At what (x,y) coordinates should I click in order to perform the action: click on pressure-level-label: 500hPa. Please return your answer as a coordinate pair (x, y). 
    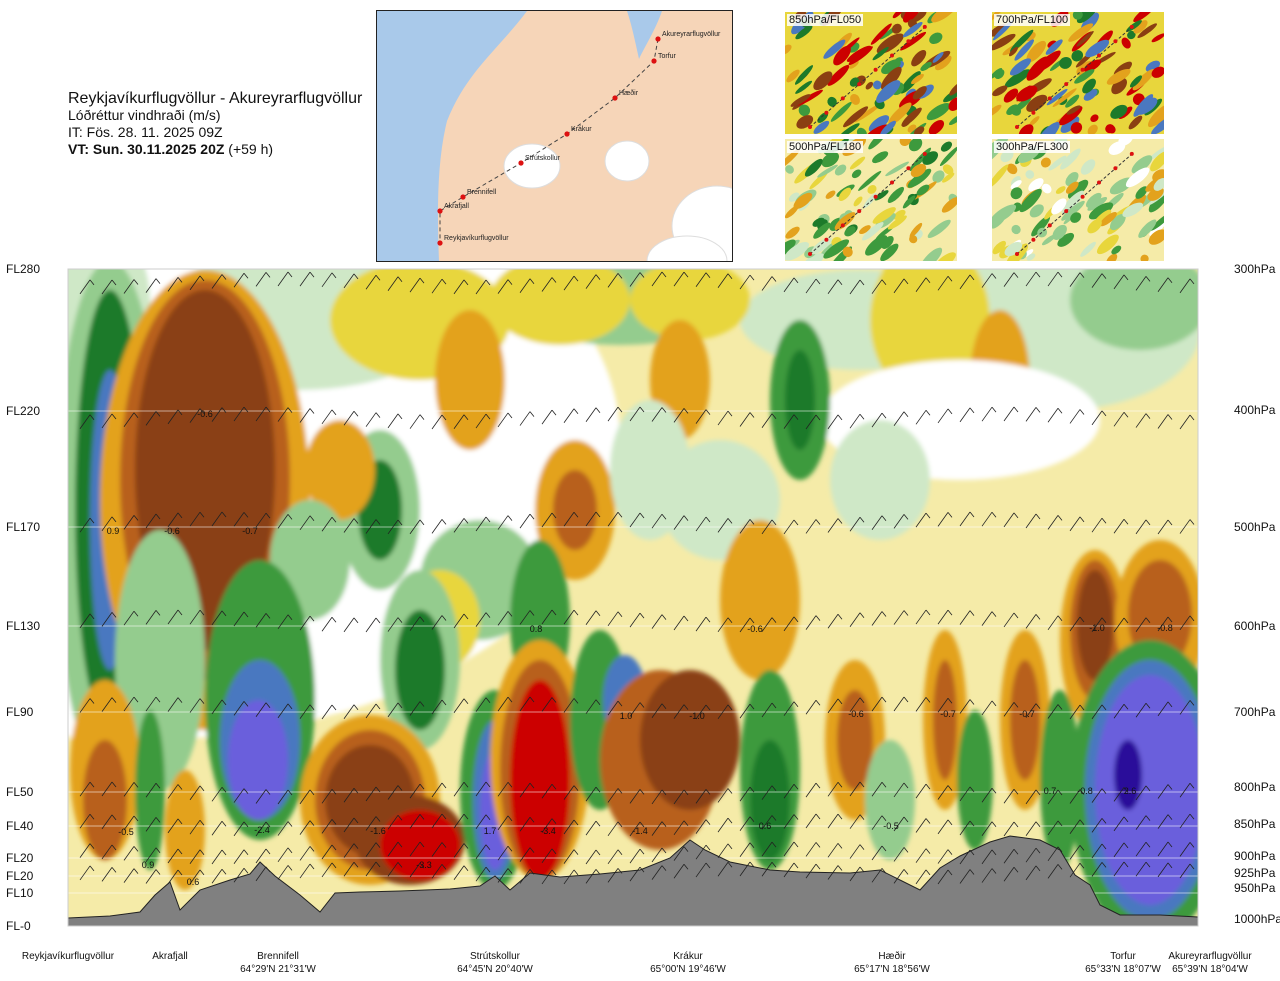
    Looking at the image, I should click on (1255, 527).